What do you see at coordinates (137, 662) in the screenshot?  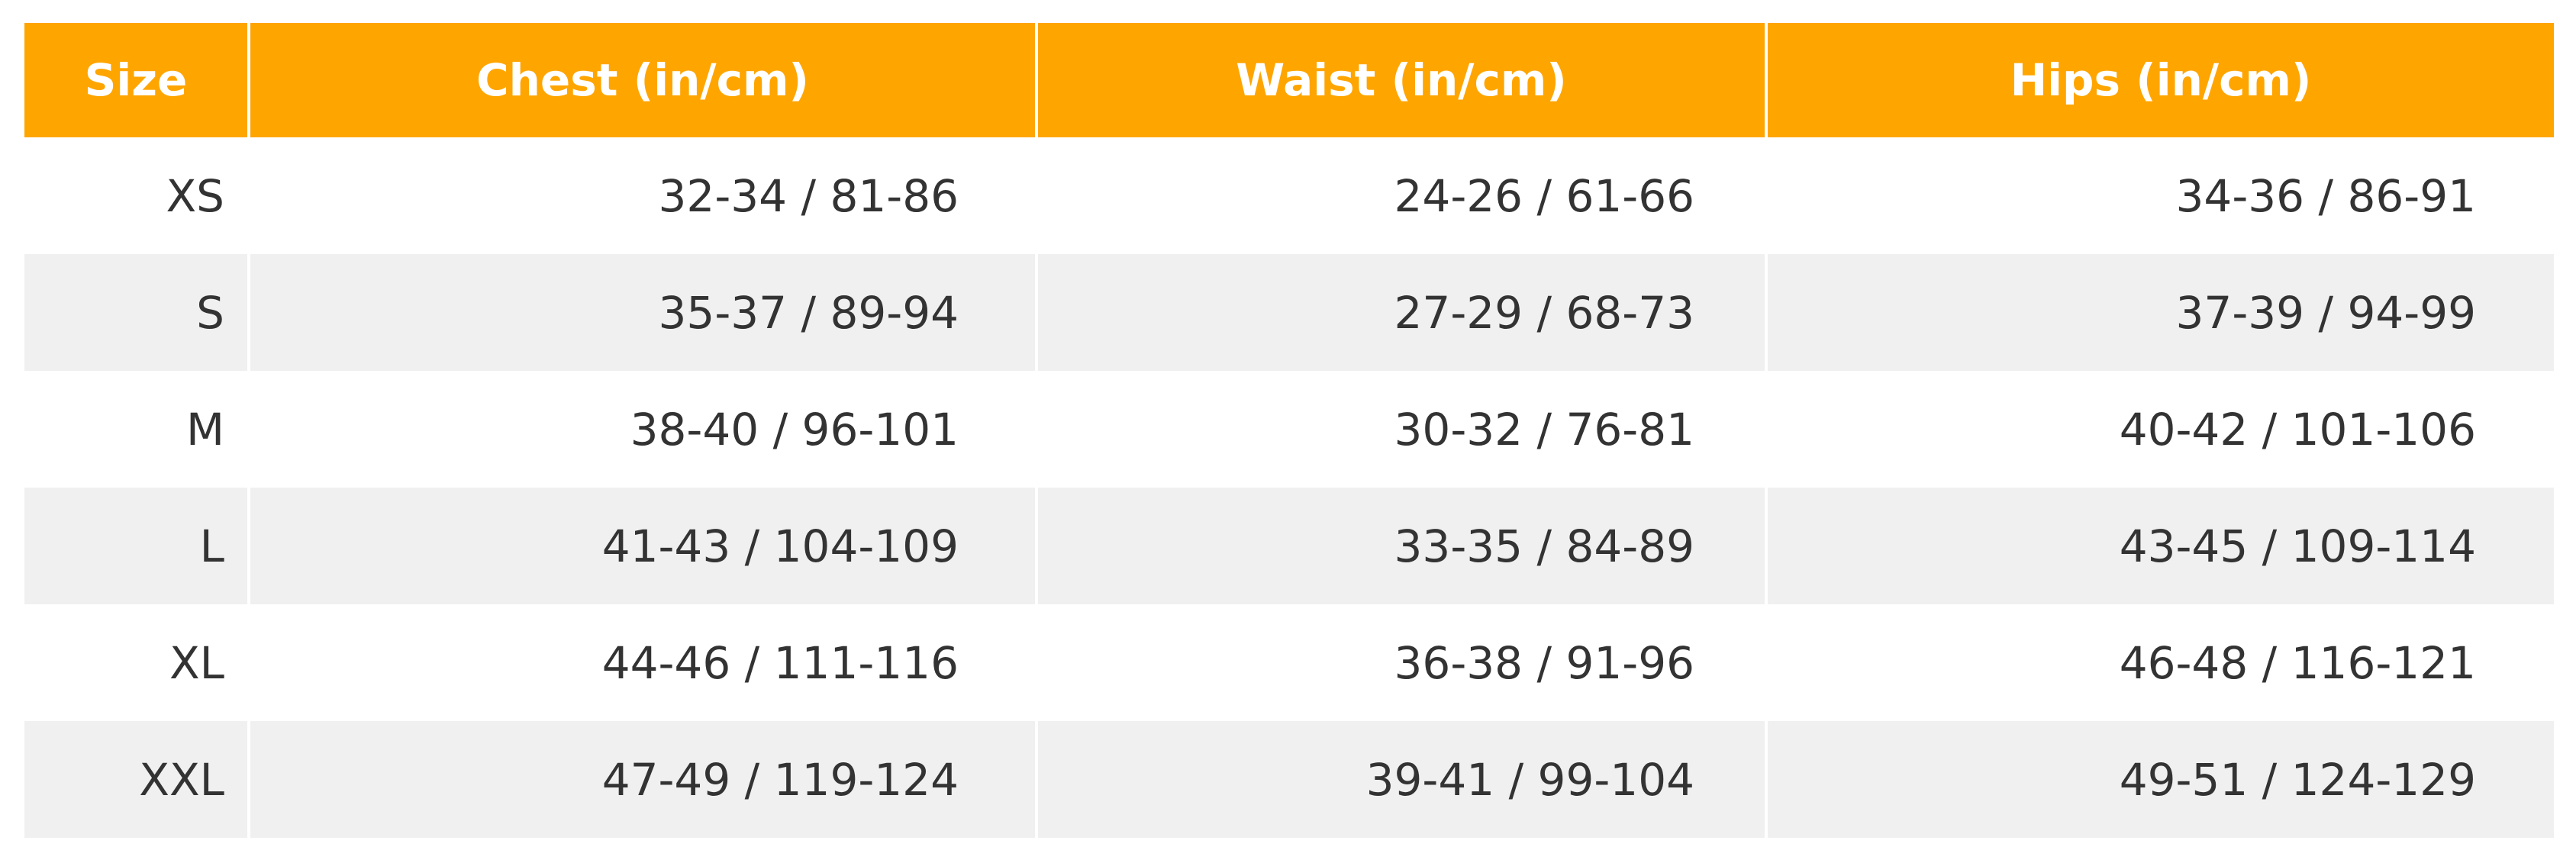 I see `size-cell: XL` at bounding box center [137, 662].